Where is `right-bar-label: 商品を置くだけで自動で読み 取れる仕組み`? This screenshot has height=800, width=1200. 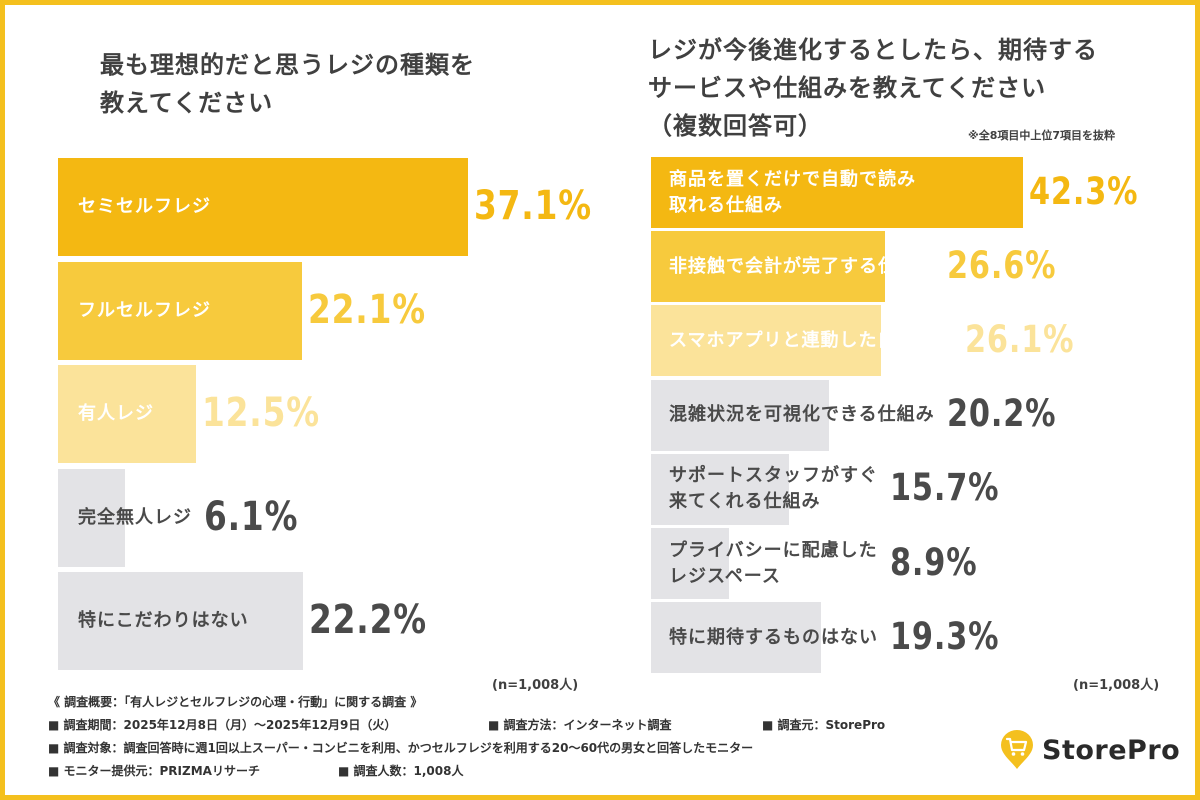
right-bar-label: 商品を置くだけで自動で読み 取れる仕組み is located at coordinates (792, 193).